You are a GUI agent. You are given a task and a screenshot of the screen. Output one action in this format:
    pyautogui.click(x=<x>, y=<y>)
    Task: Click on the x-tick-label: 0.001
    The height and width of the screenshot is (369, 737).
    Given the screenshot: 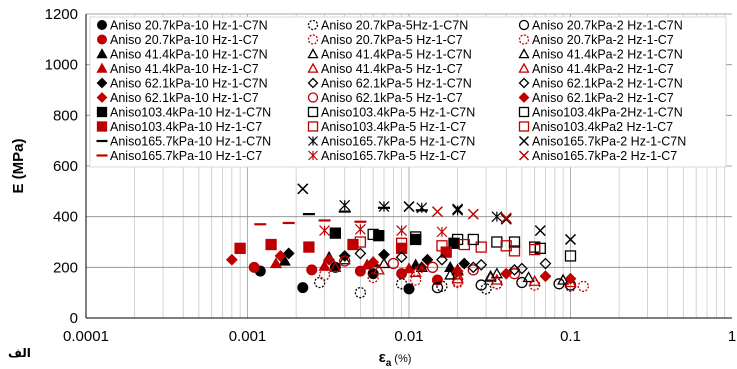 What is the action you would take?
    pyautogui.click(x=248, y=336)
    